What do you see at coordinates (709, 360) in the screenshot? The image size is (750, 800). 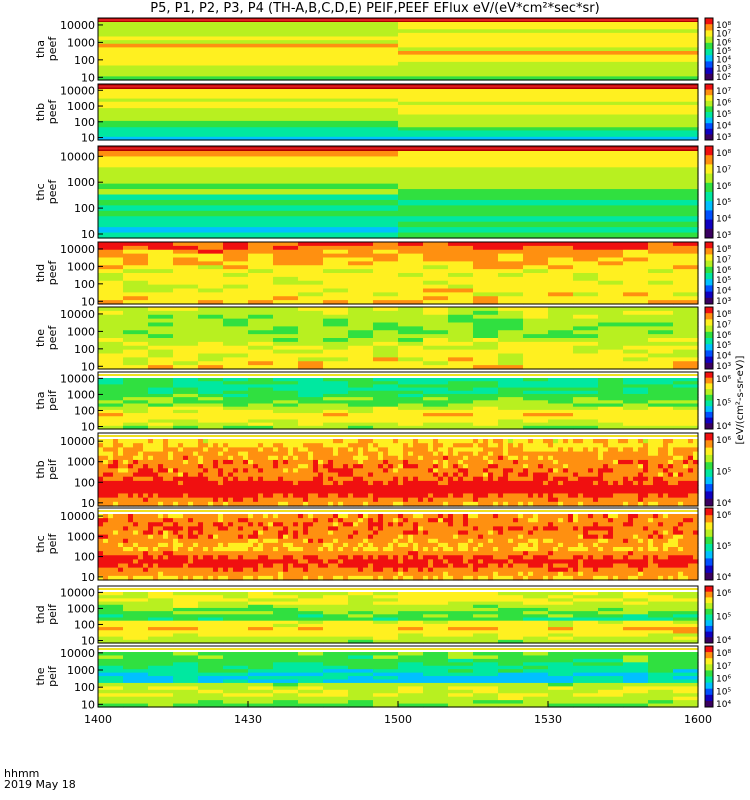 I see `colorbar-step` at bounding box center [709, 360].